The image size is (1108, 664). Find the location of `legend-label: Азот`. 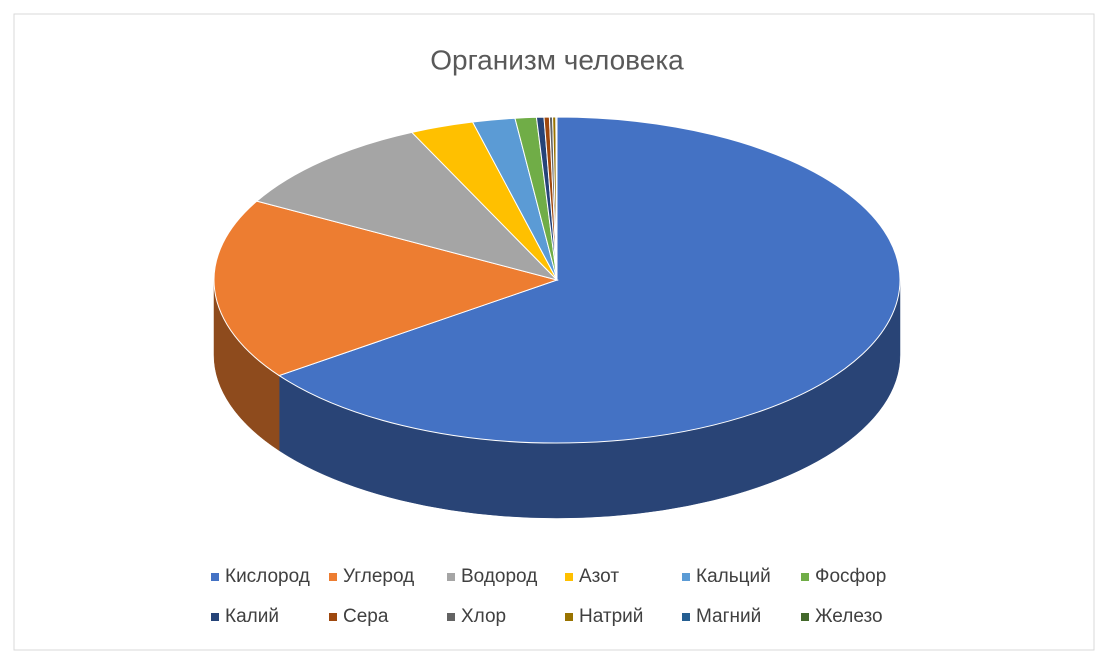

legend-label: Азот is located at coordinates (599, 576).